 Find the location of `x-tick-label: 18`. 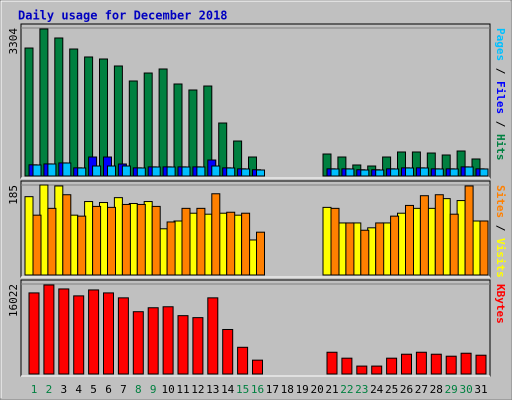

x-tick-label: 18 is located at coordinates (287, 389).